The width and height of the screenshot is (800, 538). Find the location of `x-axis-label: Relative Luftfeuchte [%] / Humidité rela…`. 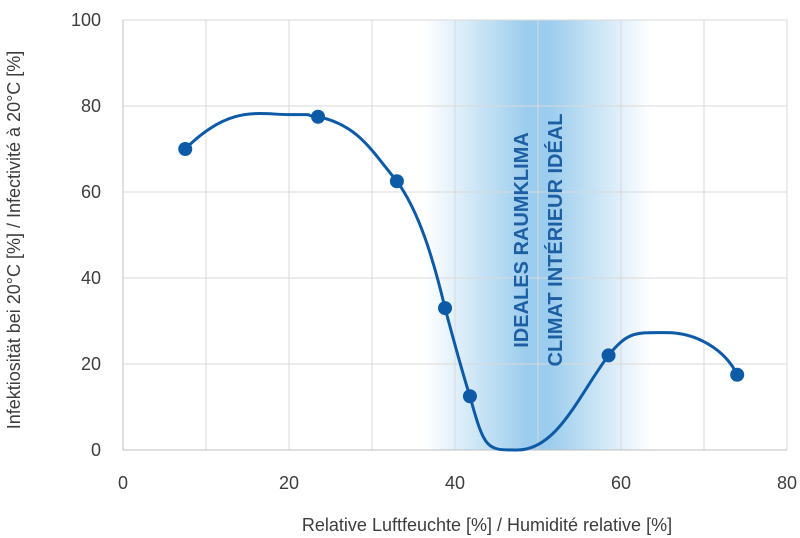

x-axis-label: Relative Luftfeuchte [%] / Humidité rela… is located at coordinates (487, 525).